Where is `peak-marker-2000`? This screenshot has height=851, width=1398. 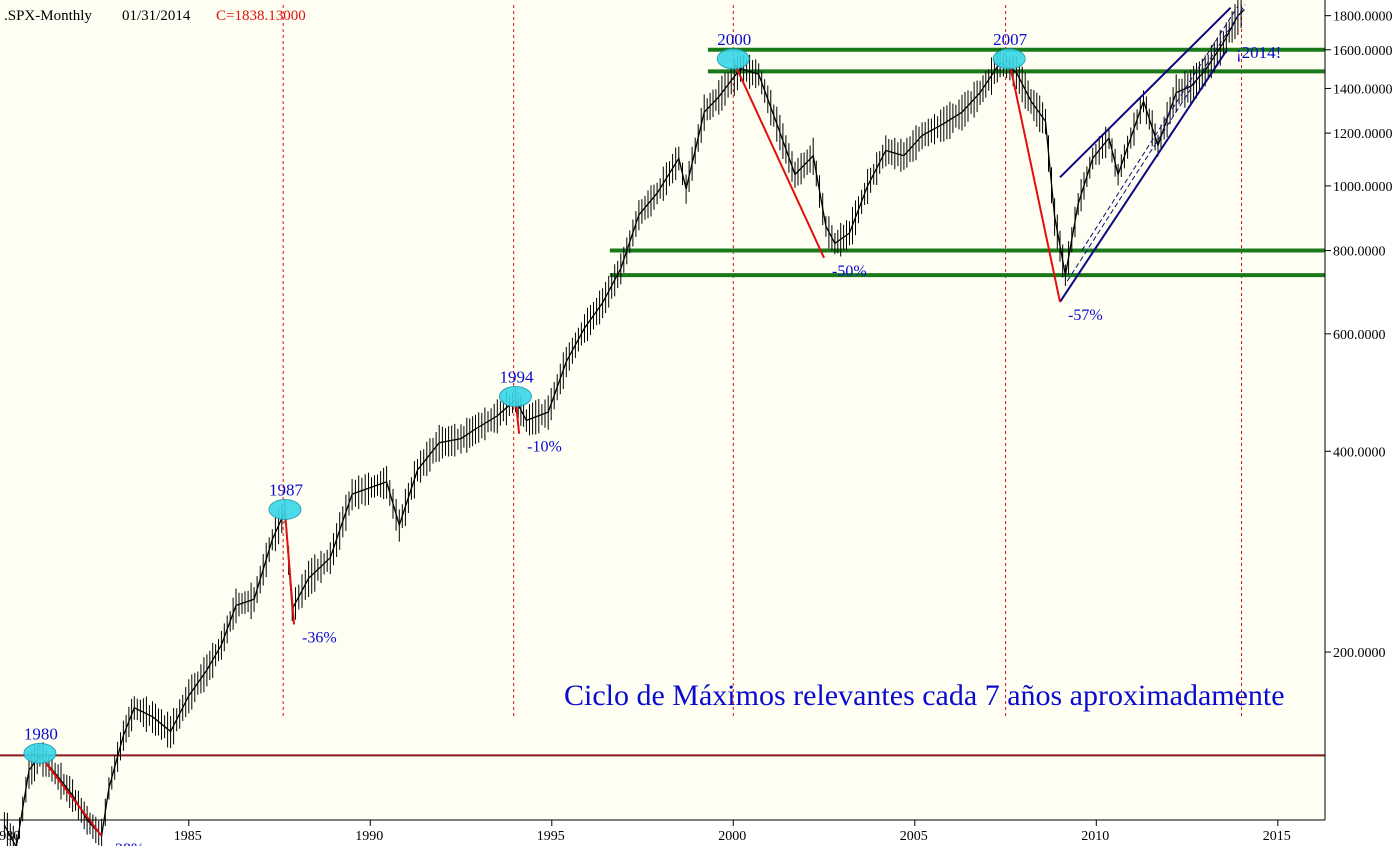 peak-marker-2000 is located at coordinates (733, 59).